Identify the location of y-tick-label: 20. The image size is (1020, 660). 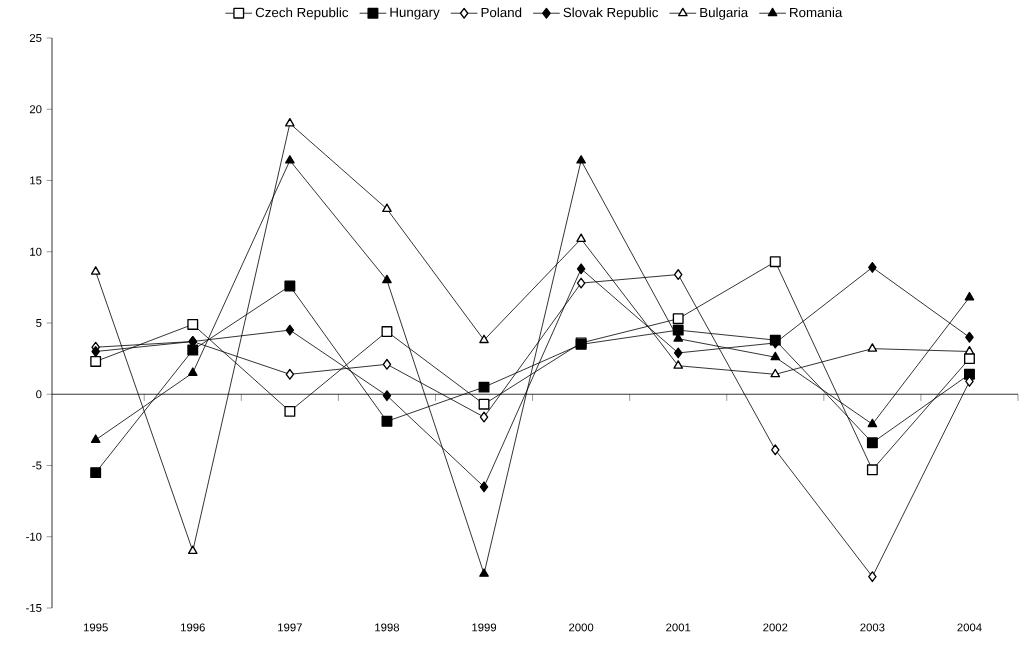
(35, 109).